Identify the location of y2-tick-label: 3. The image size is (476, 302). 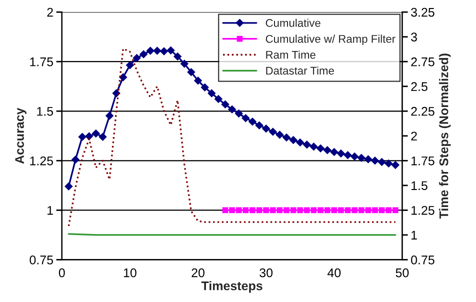
(414, 37).